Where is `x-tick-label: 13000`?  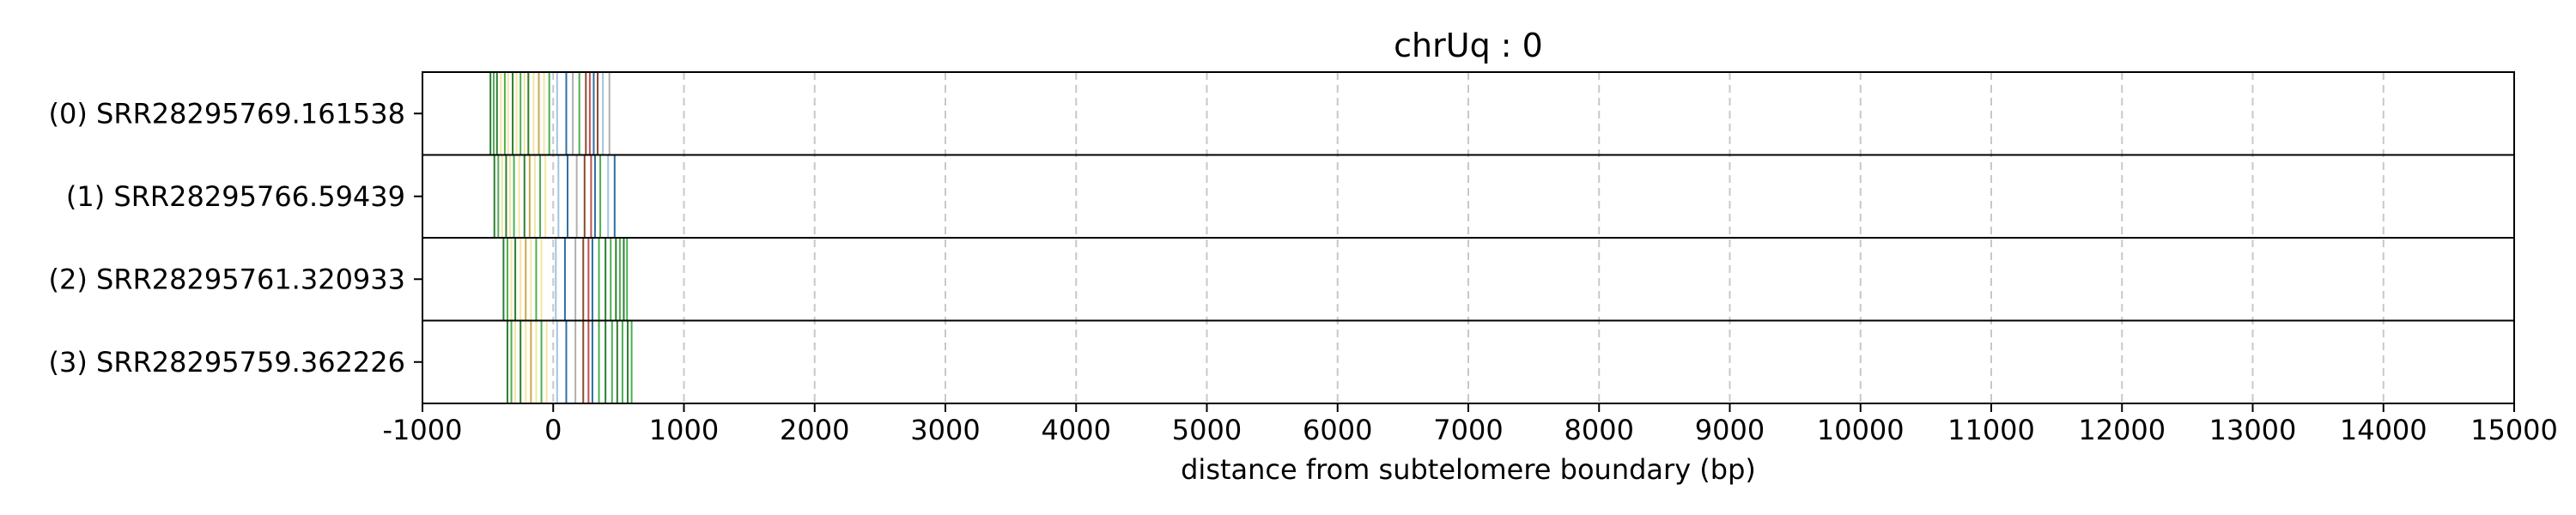 x-tick-label: 13000 is located at coordinates (2253, 430).